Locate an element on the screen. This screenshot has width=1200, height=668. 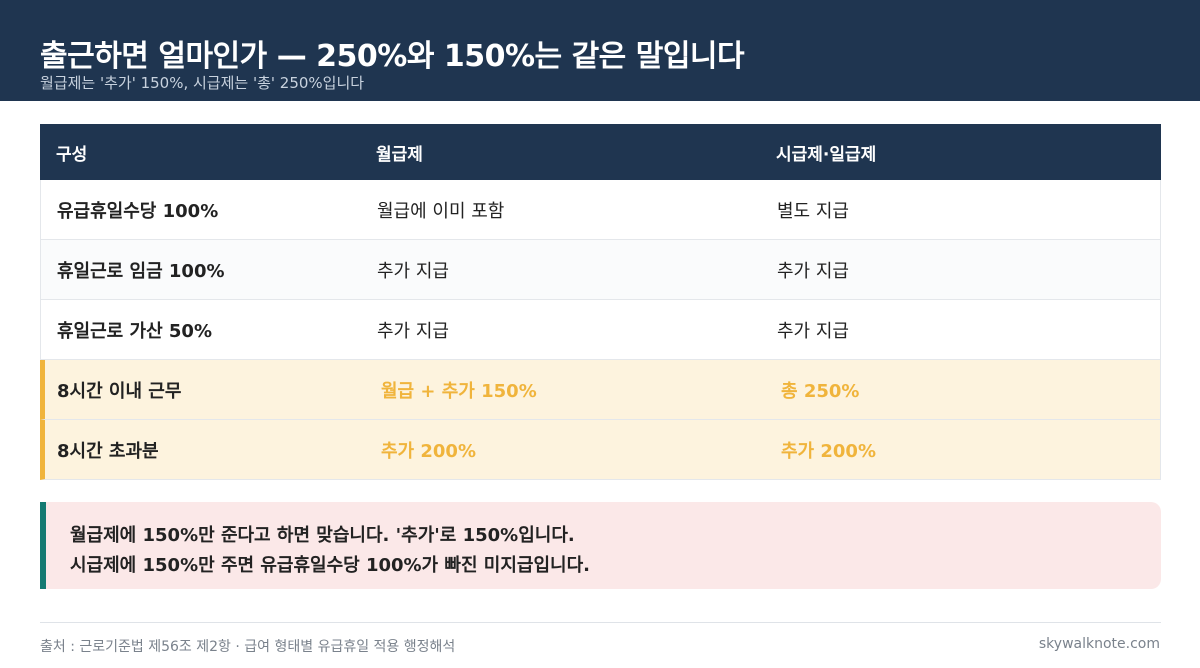
row-hourly-value: 별도 지급 is located at coordinates (813, 211).